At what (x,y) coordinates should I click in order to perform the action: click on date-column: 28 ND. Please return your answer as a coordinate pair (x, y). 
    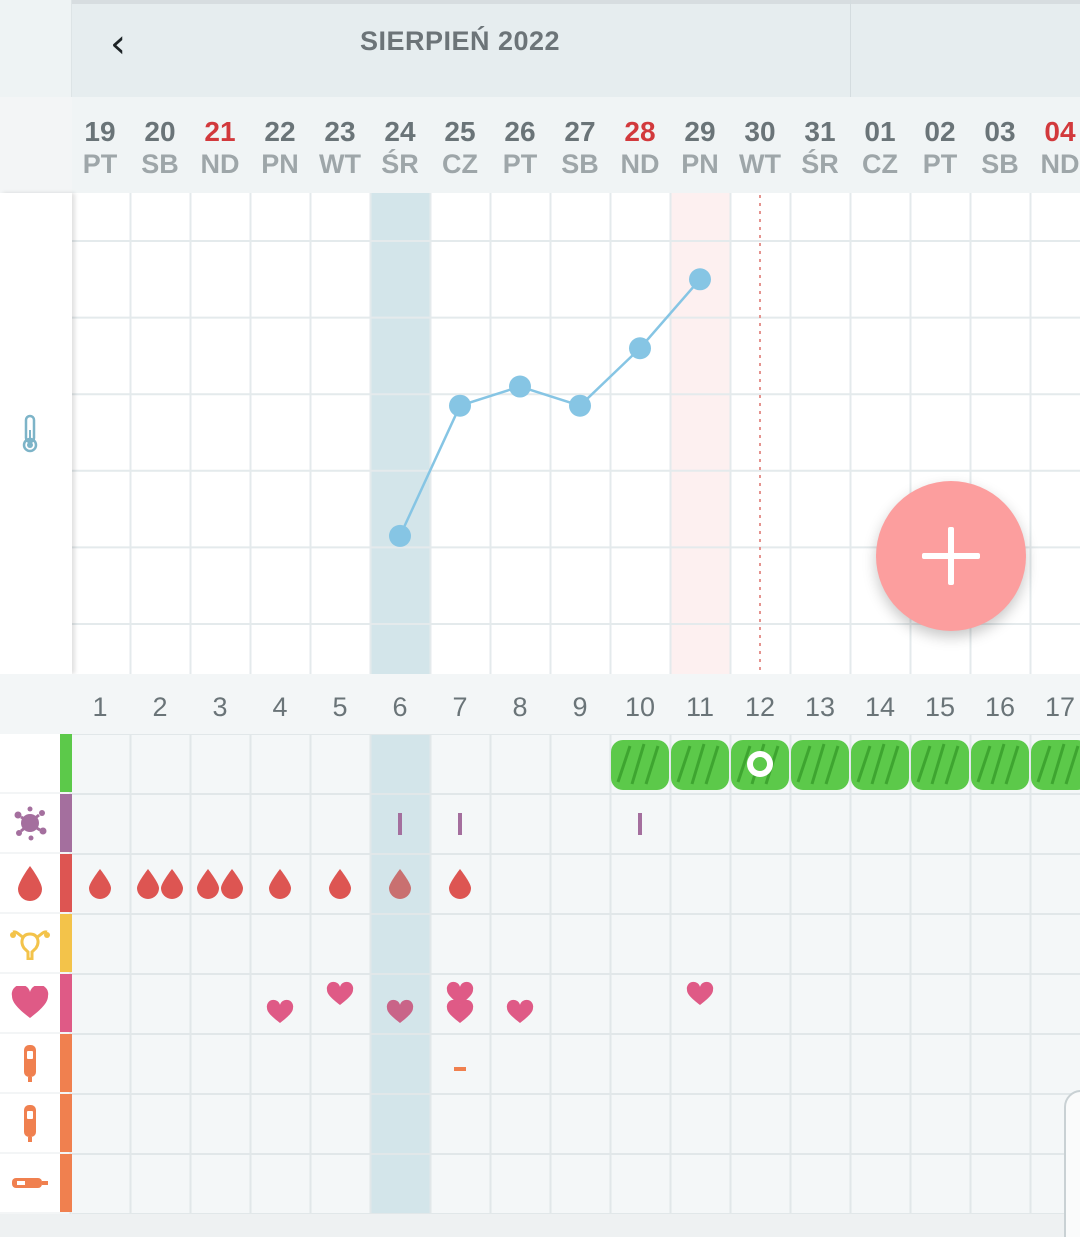
    Looking at the image, I should click on (640, 145).